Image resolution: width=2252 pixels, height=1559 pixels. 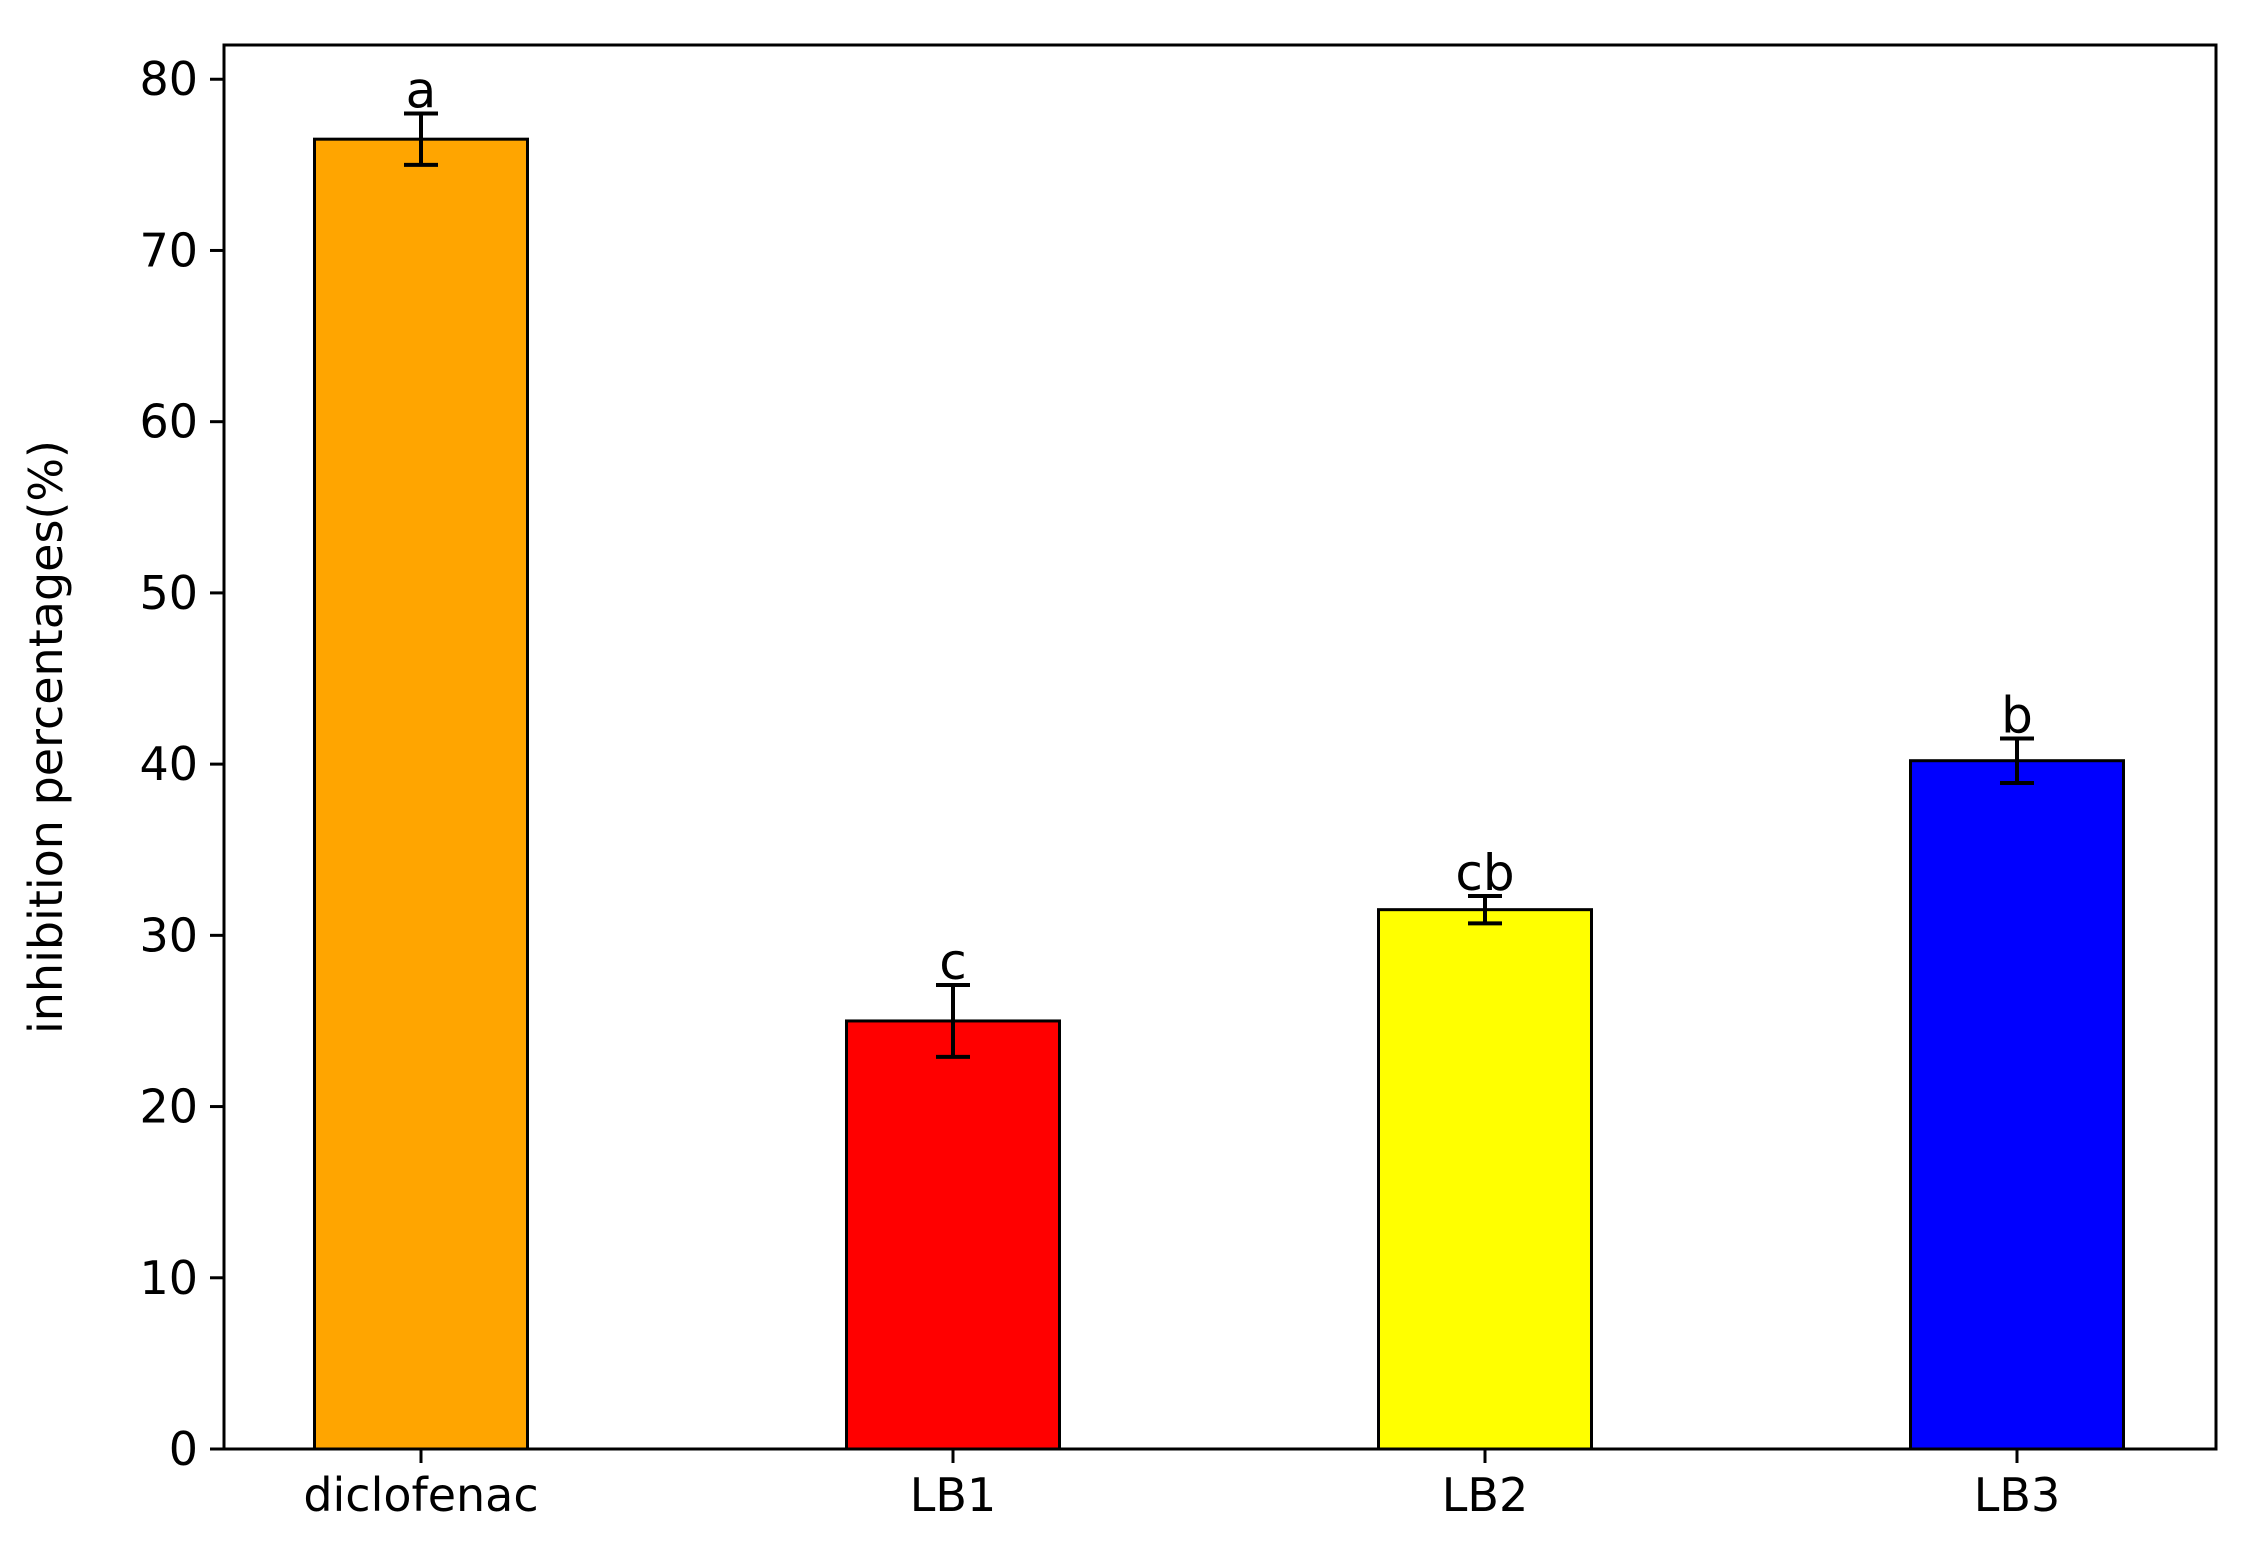 I want to click on y-axis: 0 10 20 30 40 50 60 70 80, so click(x=181, y=764).